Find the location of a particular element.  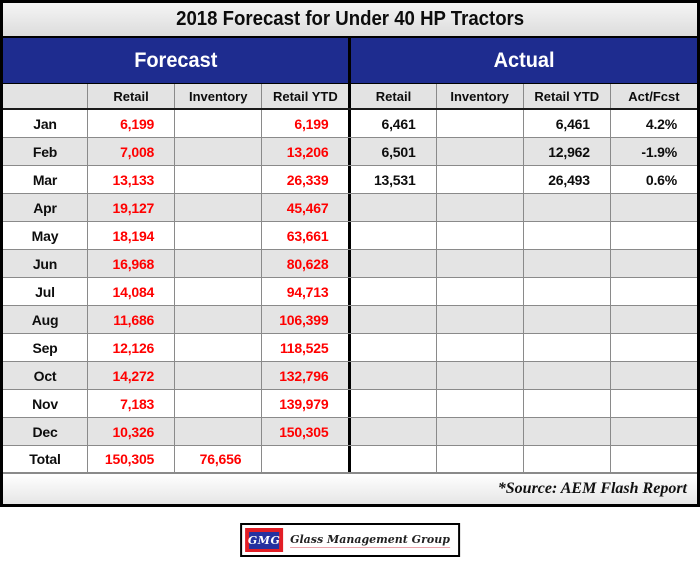

month-cell: Apr is located at coordinates (45, 207).